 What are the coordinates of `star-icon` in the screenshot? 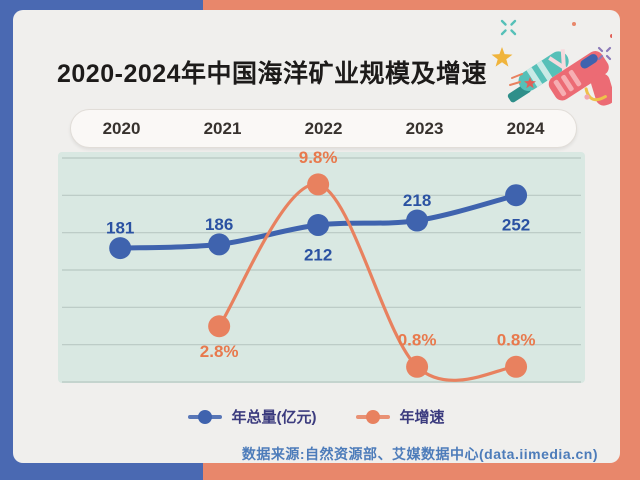 It's located at (502, 57).